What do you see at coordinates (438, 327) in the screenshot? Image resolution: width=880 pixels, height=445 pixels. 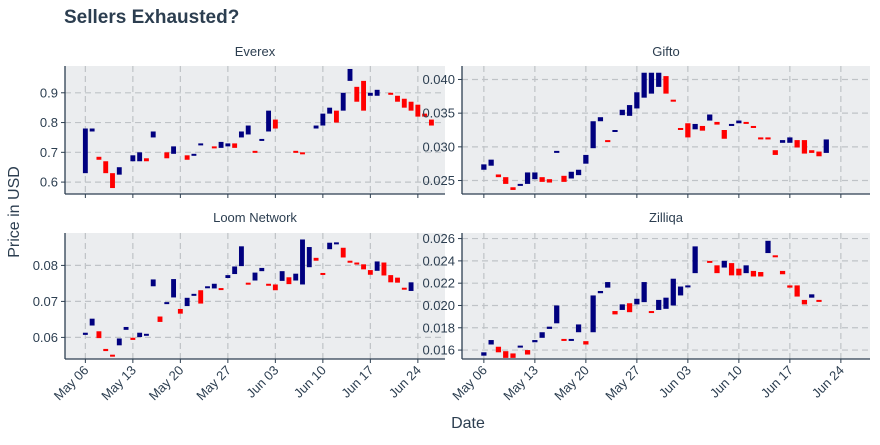 I see `y-tick-label: 0.018` at bounding box center [438, 327].